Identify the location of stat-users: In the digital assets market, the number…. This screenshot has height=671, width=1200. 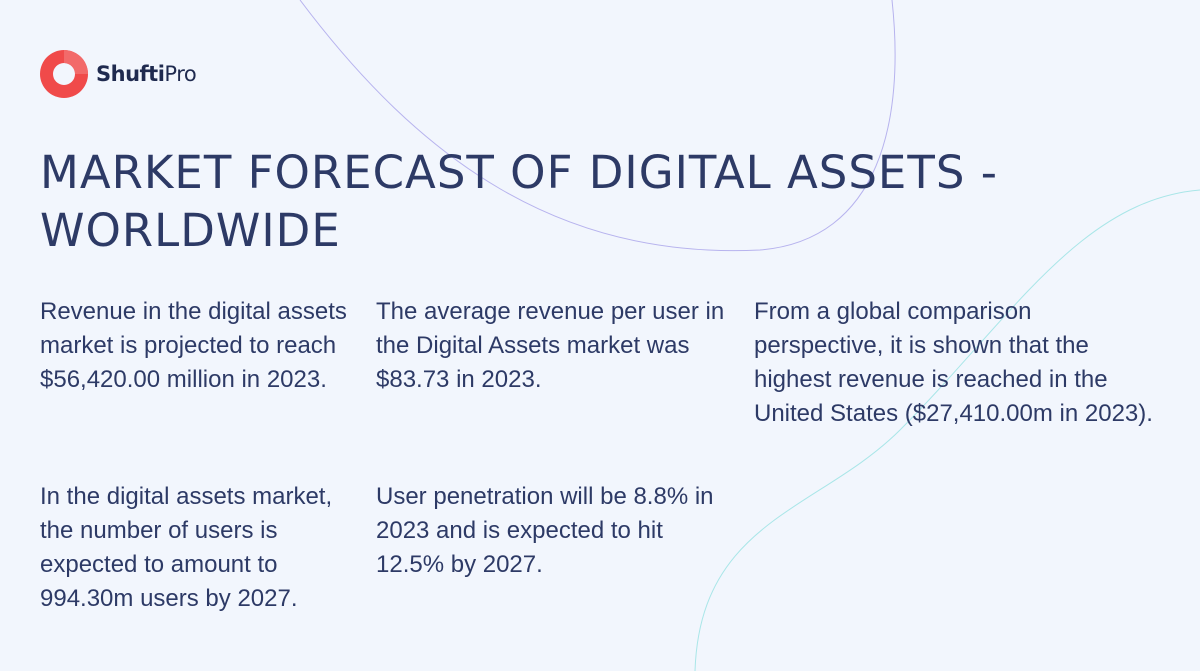
(186, 547).